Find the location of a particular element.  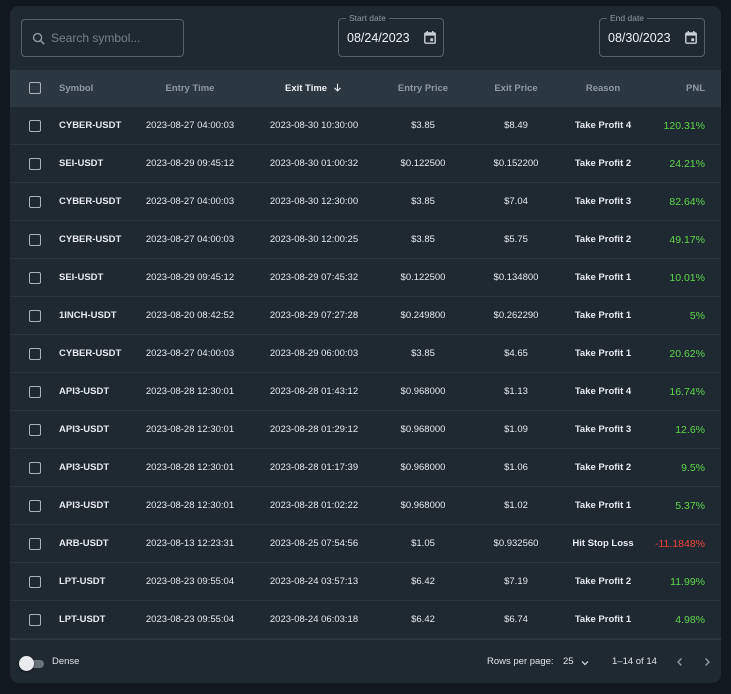

chevron-right-icon is located at coordinates (707, 662).